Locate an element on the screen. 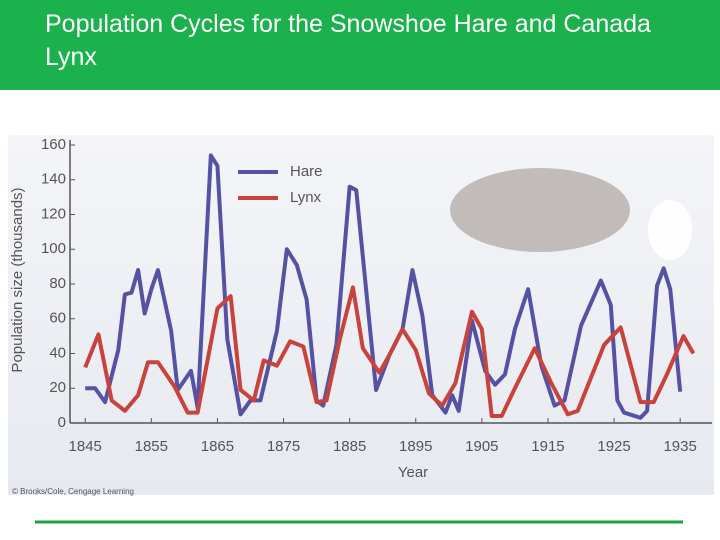 The width and height of the screenshot is (720, 540). credit: © Brooks/Cole, Cengage Learning is located at coordinates (73, 491).